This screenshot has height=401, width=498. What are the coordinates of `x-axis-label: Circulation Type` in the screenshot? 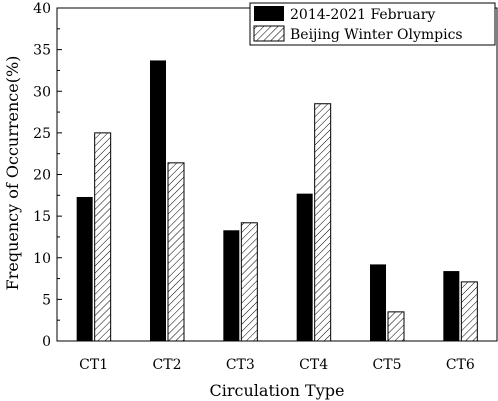 It's located at (277, 390).